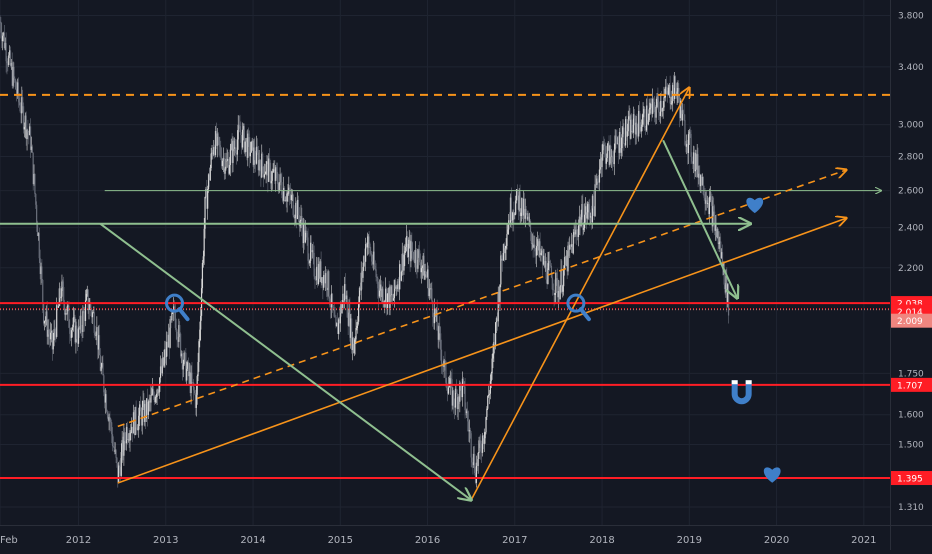 This screenshot has height=554, width=932. Describe the element at coordinates (165, 540) in the screenshot. I see `x-tick-label: 2013` at that location.